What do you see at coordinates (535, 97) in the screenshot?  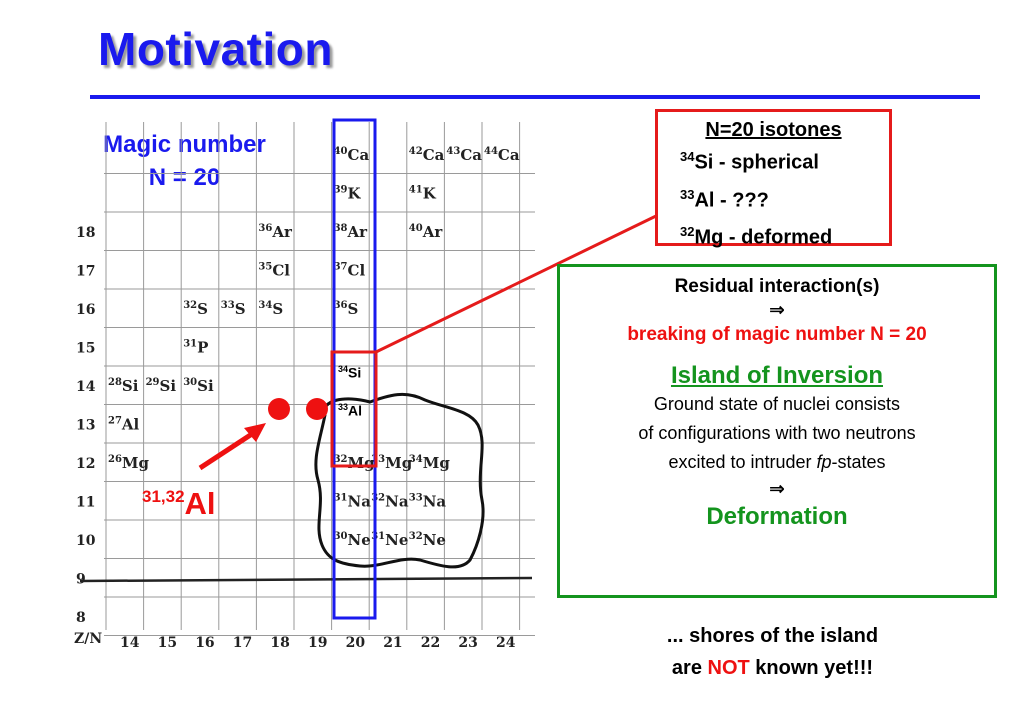 I see `title-underline` at bounding box center [535, 97].